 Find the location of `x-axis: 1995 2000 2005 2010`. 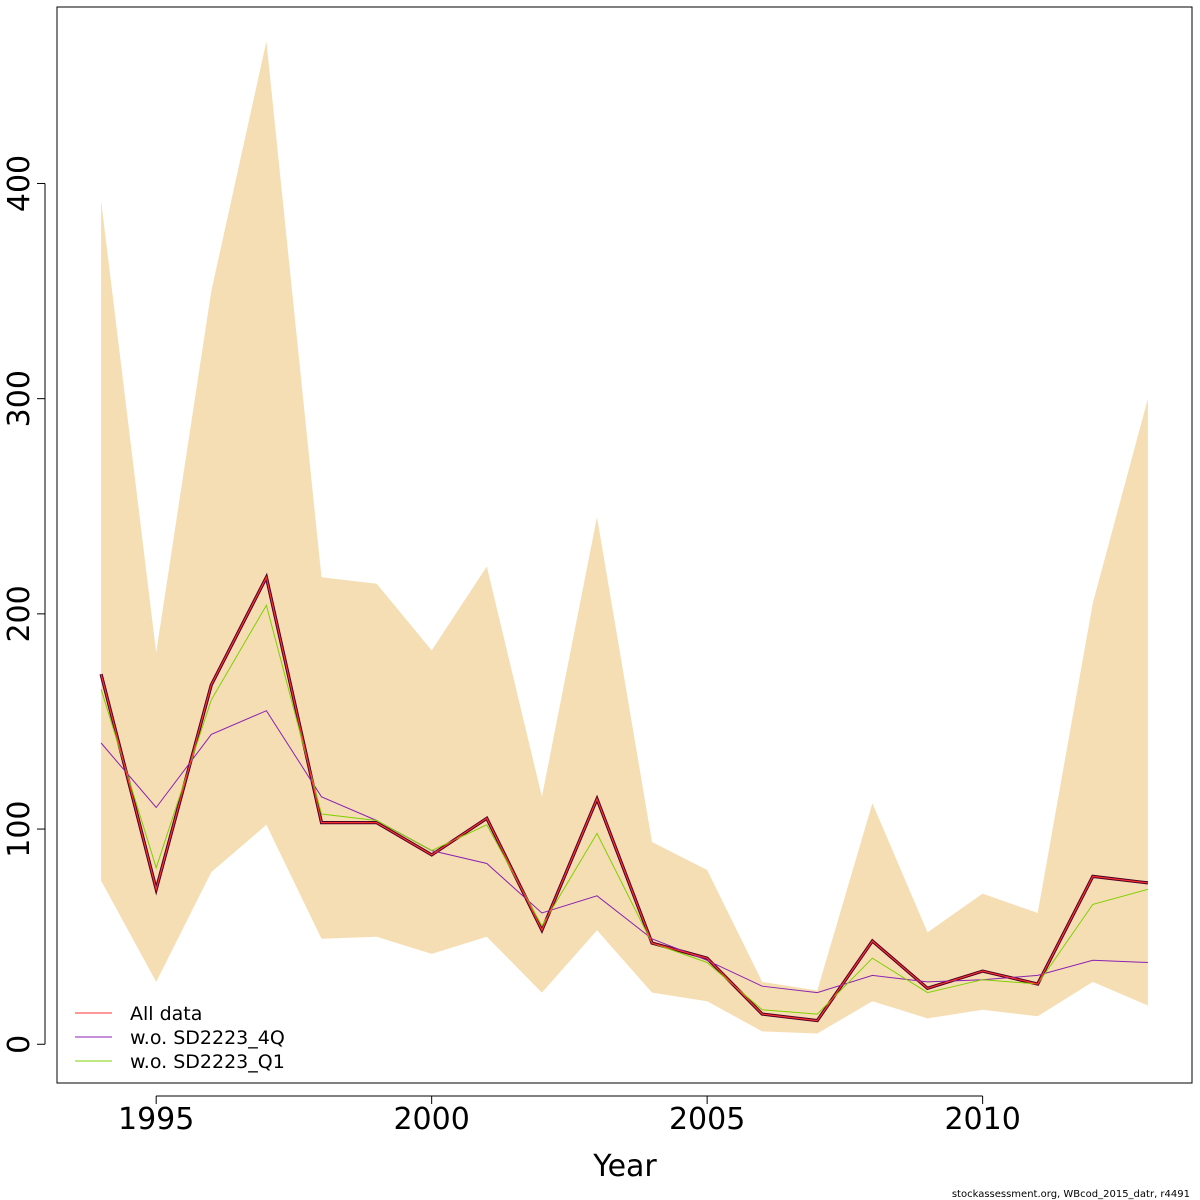

x-axis: 1995 2000 2005 2010 is located at coordinates (569, 1116).